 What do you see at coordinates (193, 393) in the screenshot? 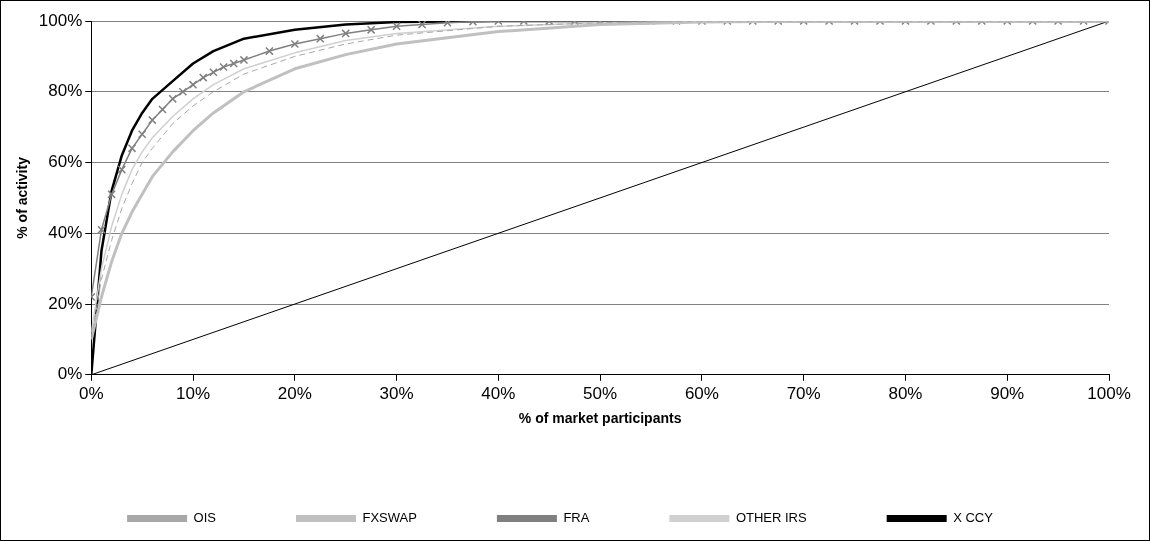
I see `x-tick-label: 10%` at bounding box center [193, 393].